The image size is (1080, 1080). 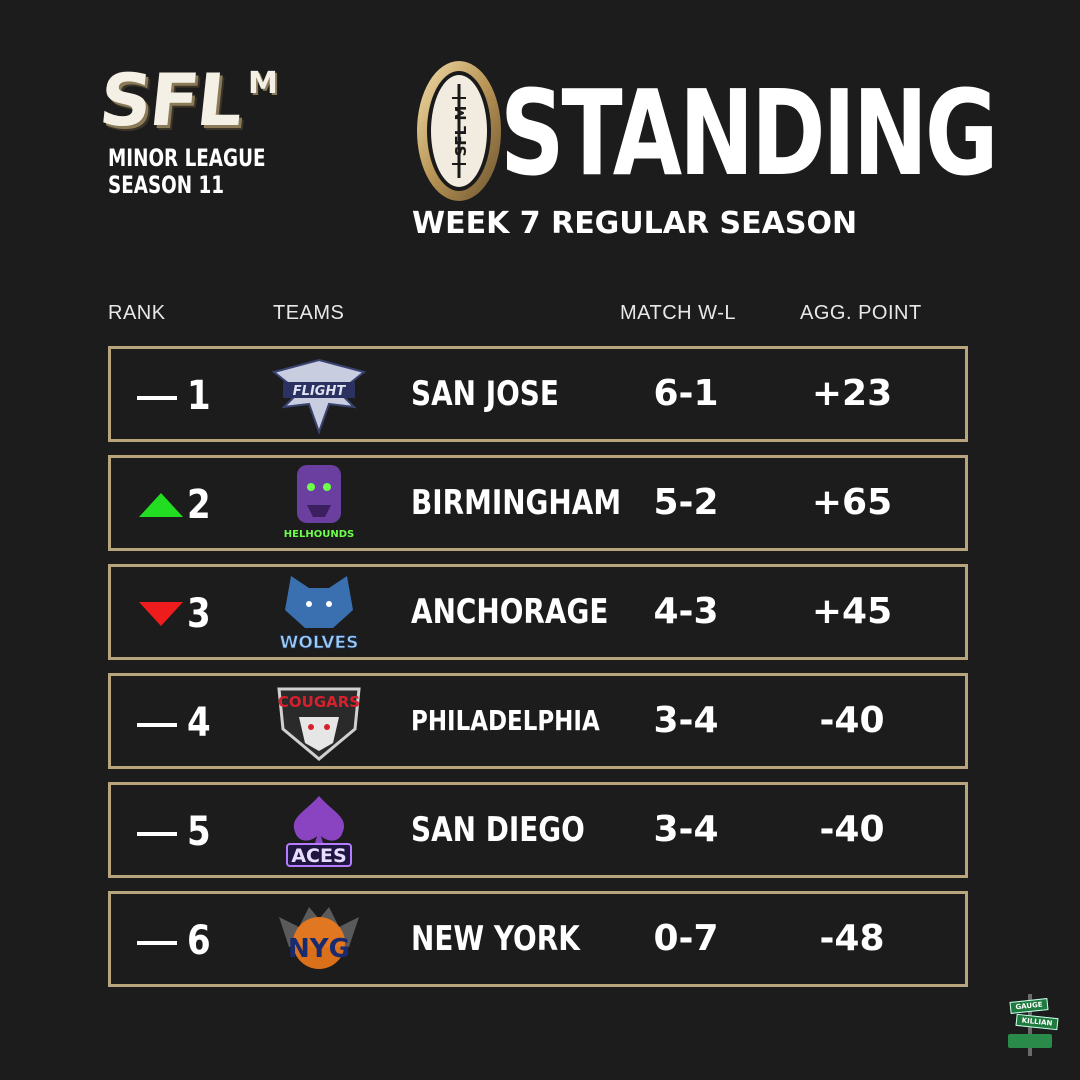 What do you see at coordinates (199, 723) in the screenshot?
I see `rank-number: 4` at bounding box center [199, 723].